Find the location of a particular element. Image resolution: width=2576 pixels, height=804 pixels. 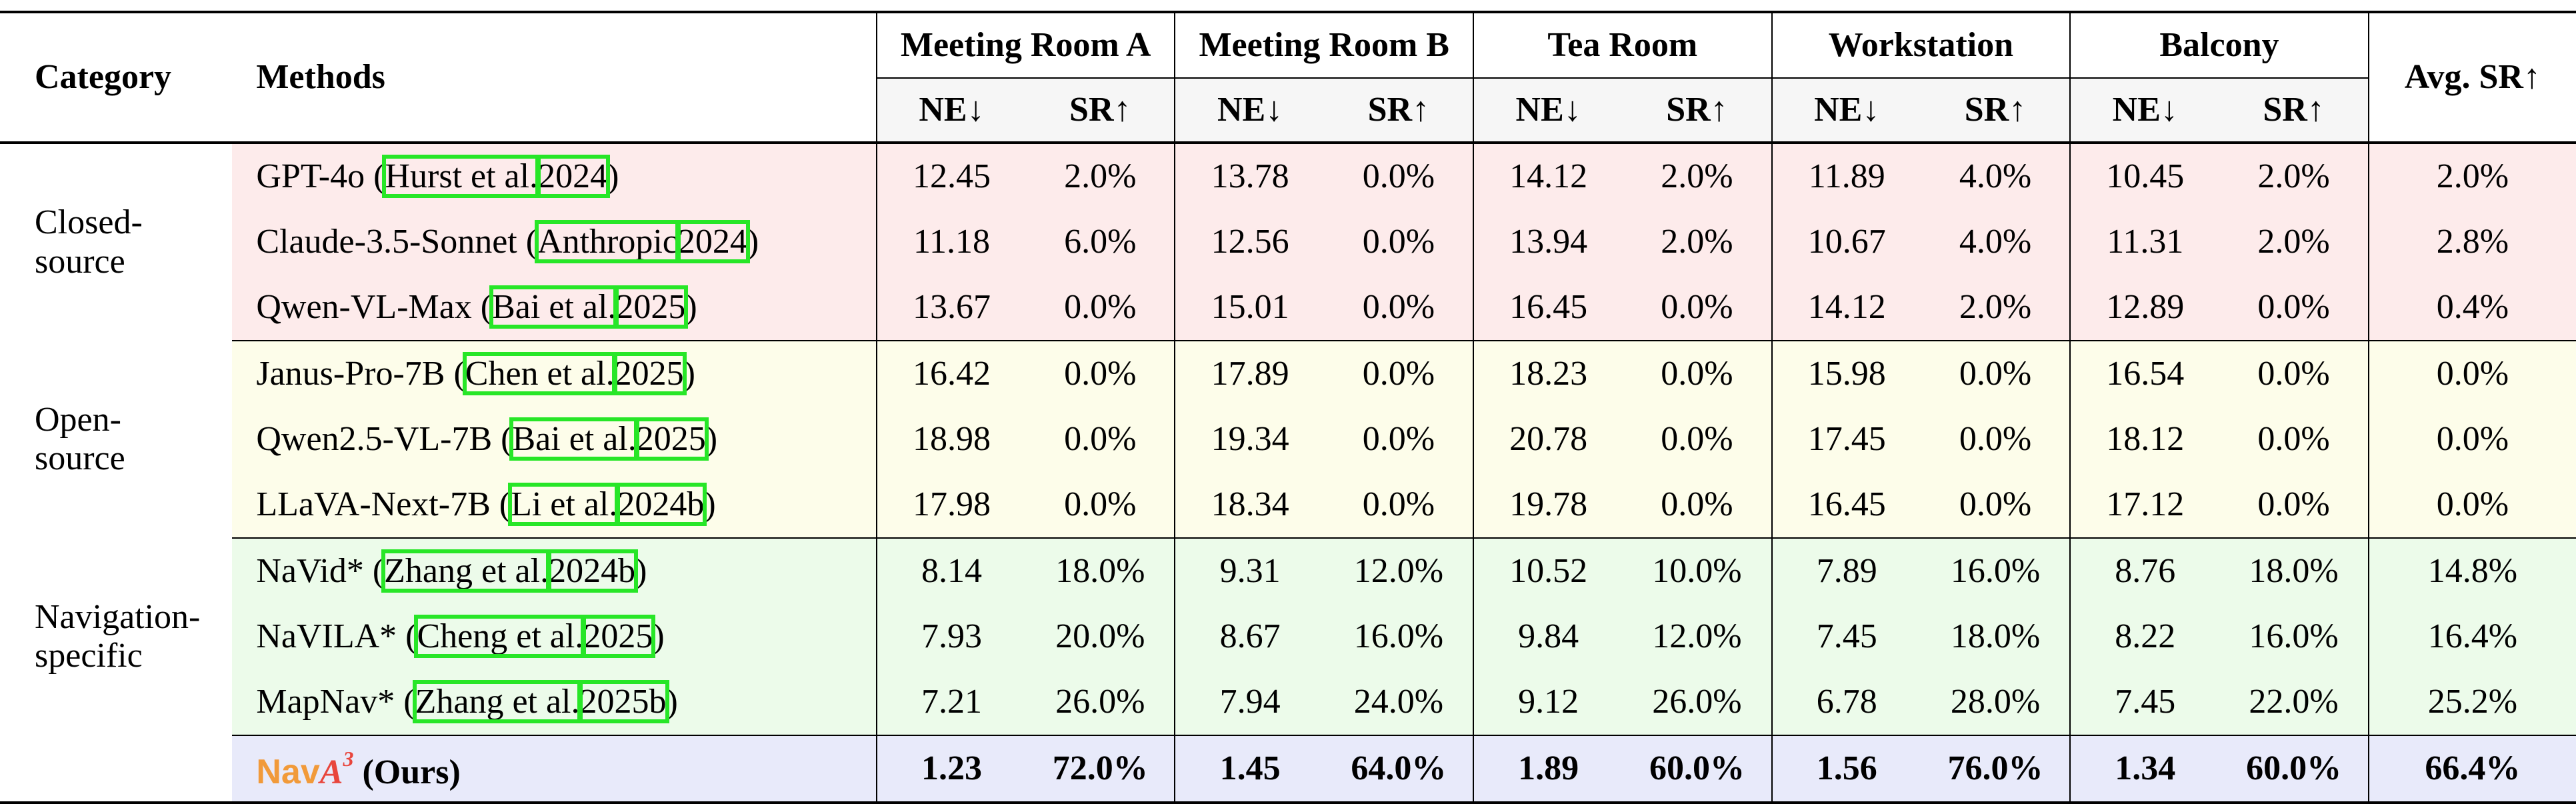

category-cell: Closed-source is located at coordinates (116, 242).